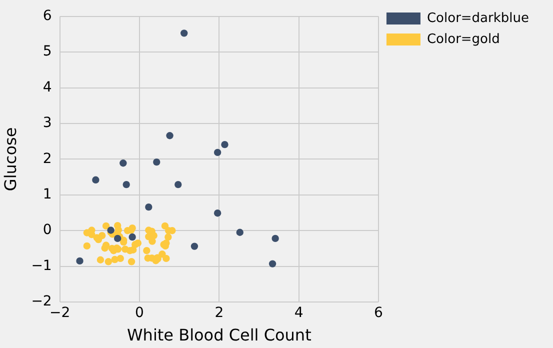  I want to click on x-tick-label: 4, so click(299, 313).